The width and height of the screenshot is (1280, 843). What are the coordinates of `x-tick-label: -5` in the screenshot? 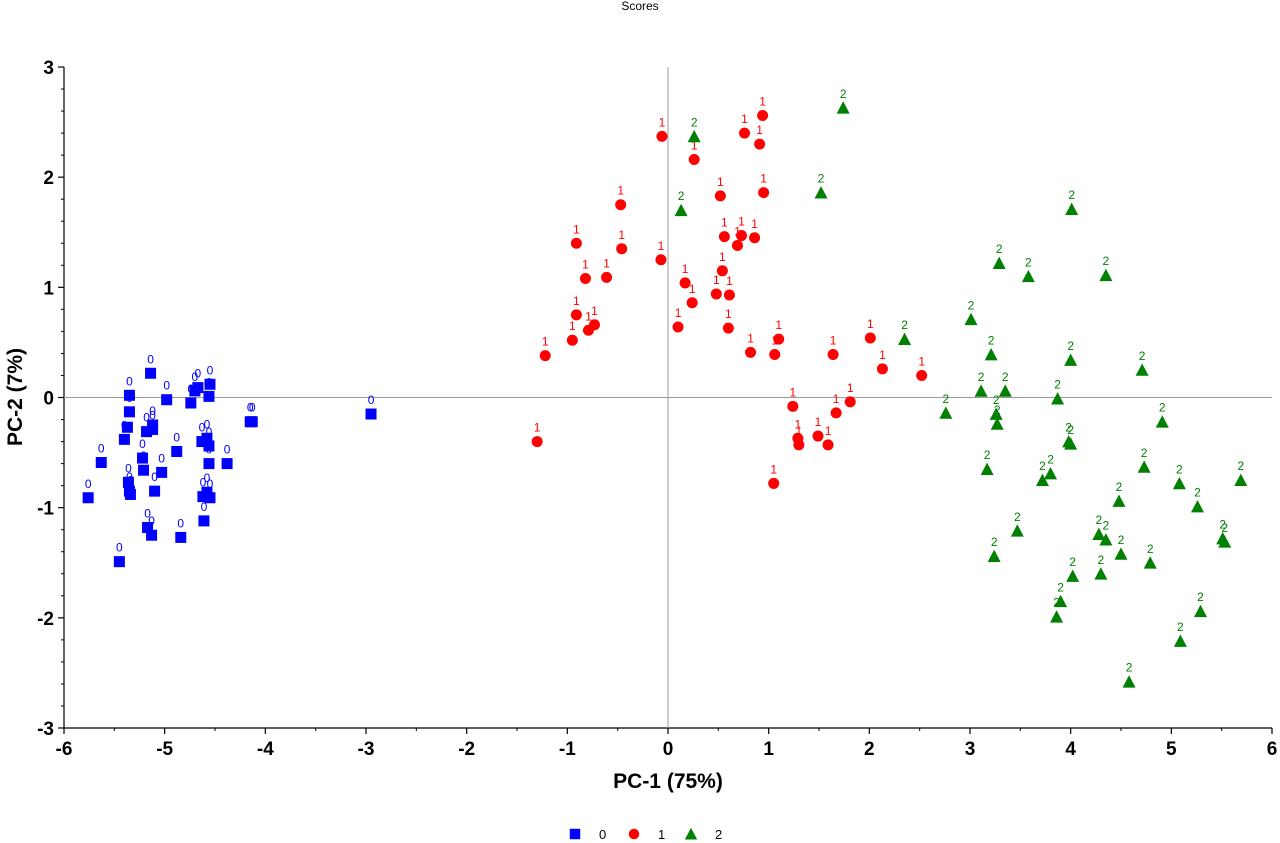 It's located at (164, 749).